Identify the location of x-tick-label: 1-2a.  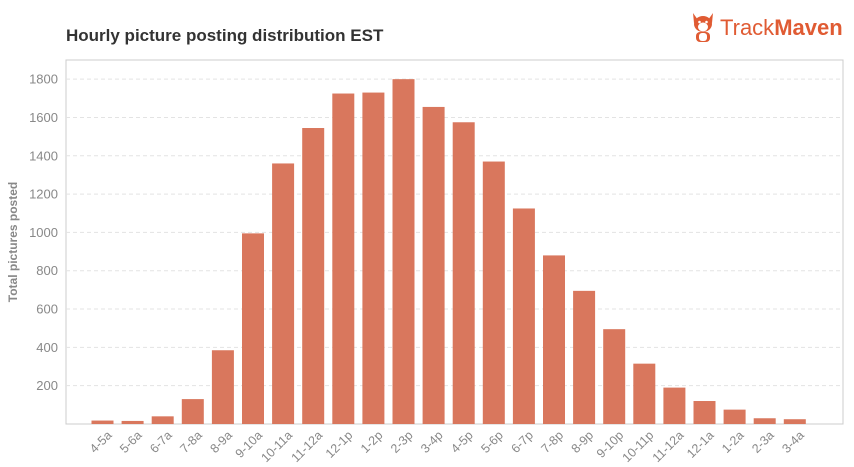
(733, 442).